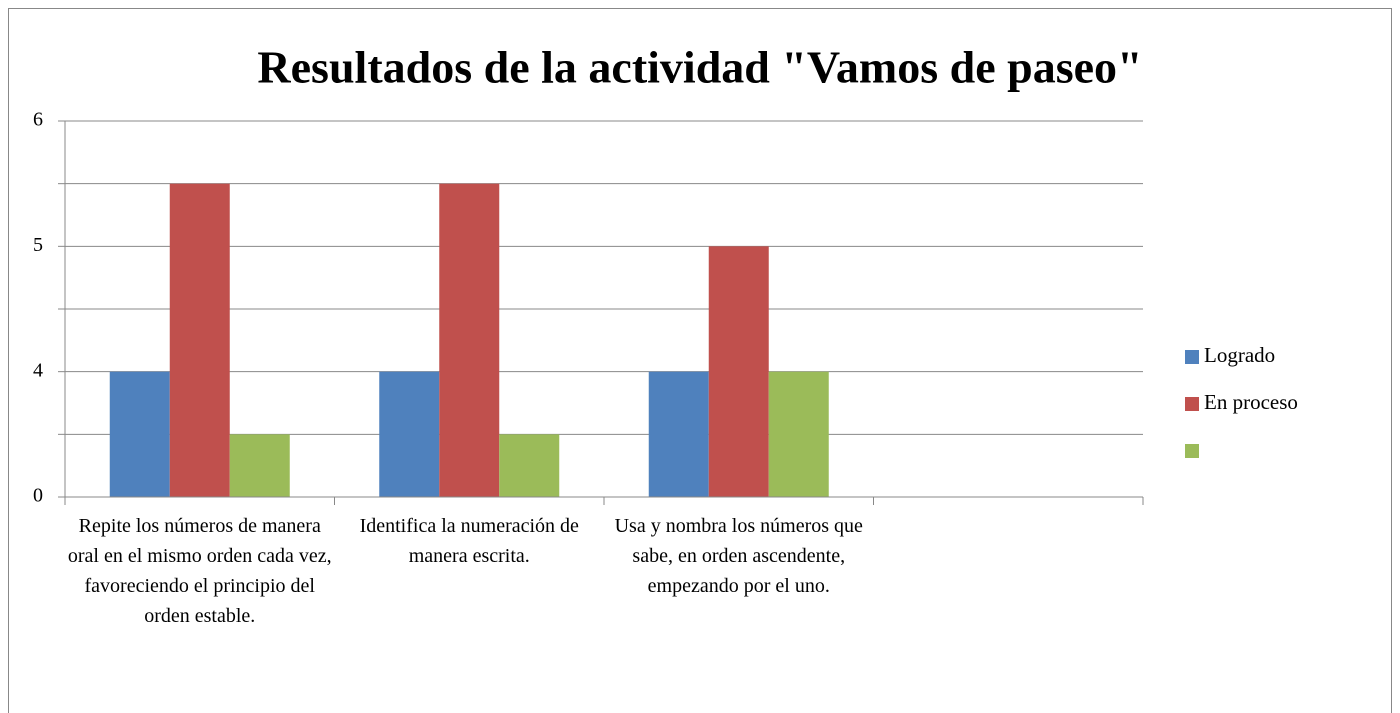  I want to click on y-tick-label: 5, so click(38, 245).